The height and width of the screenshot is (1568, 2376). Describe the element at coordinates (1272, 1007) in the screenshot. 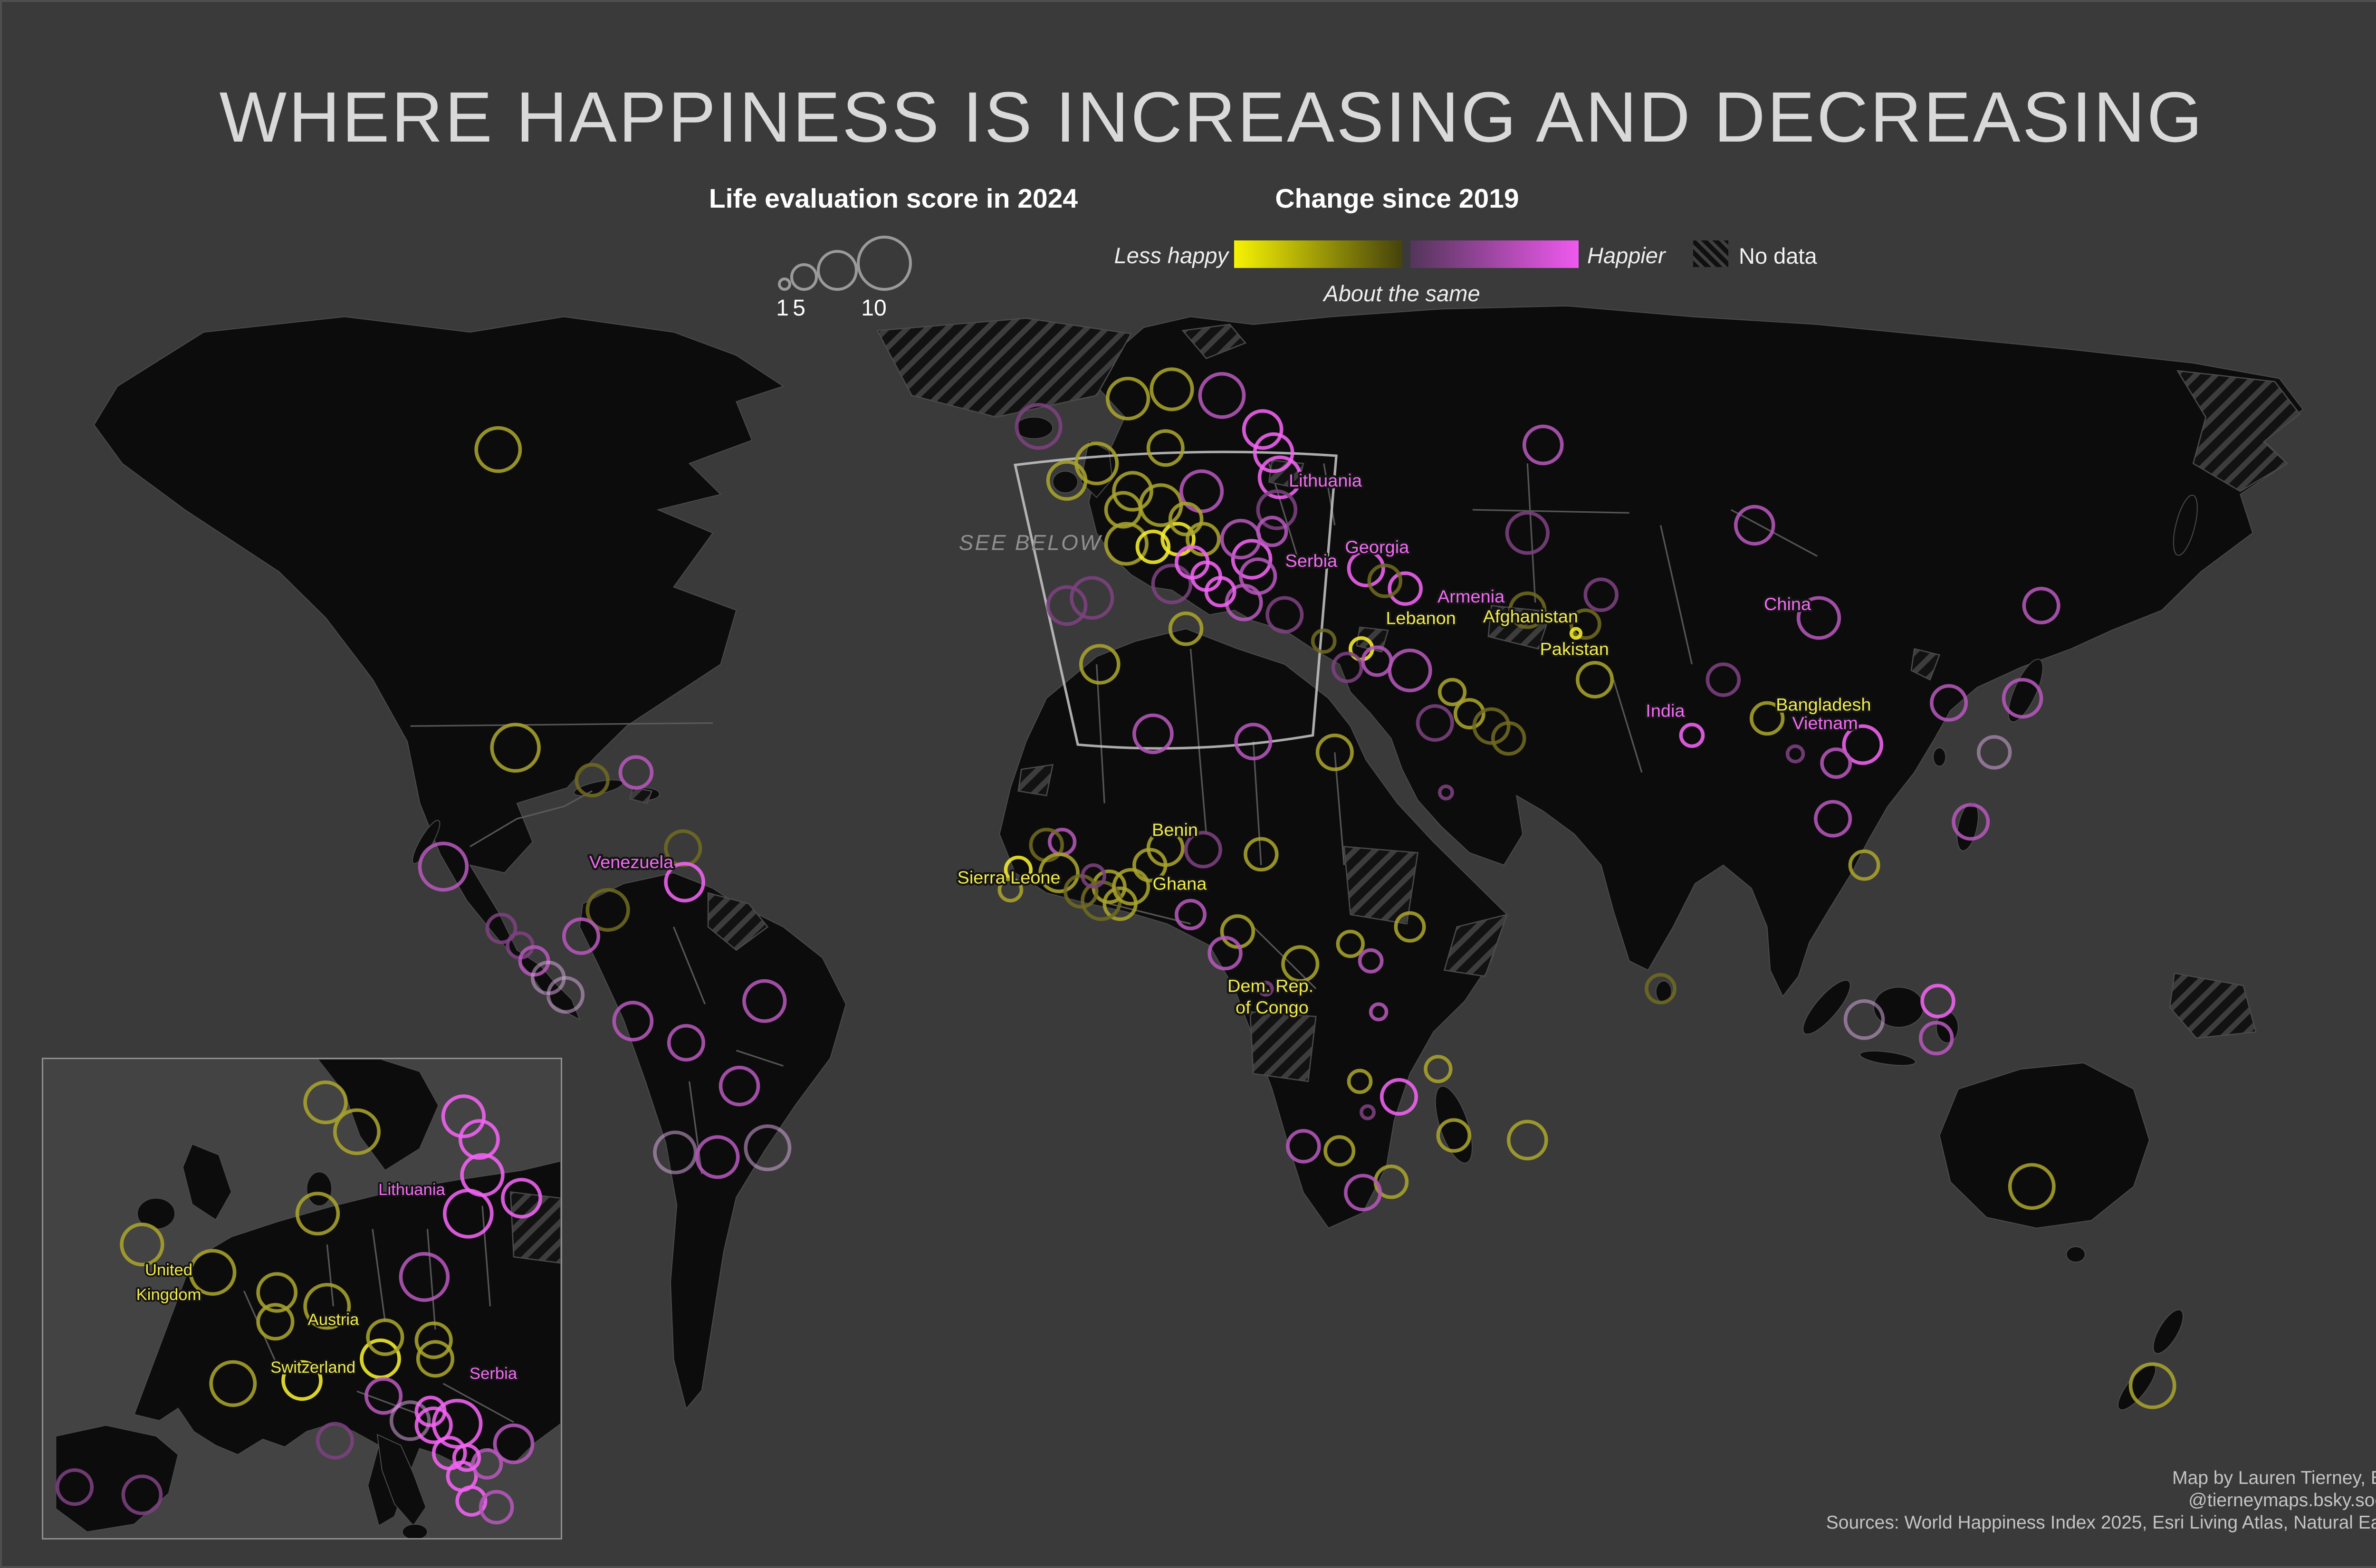

I see `country-label: of Congo` at that location.